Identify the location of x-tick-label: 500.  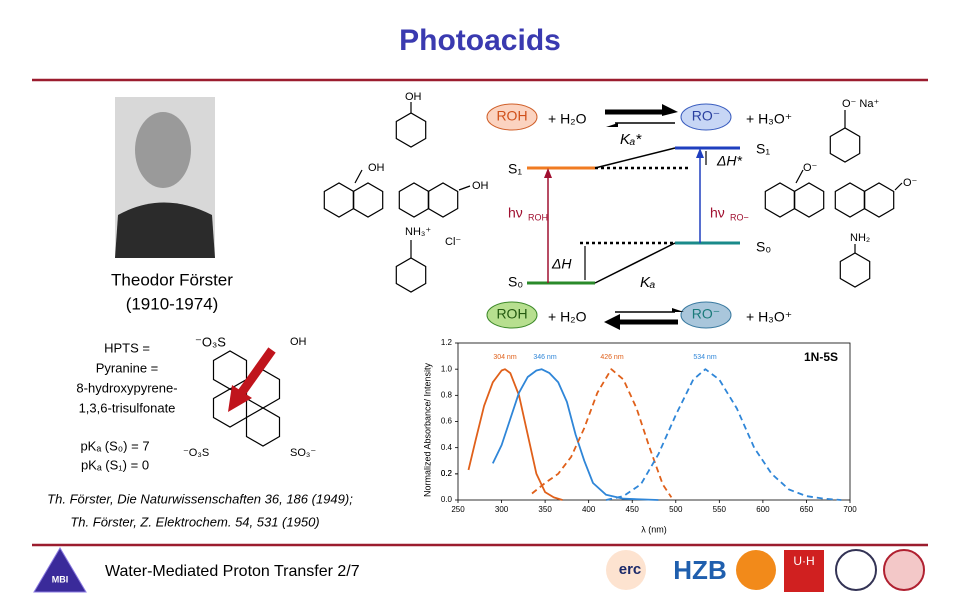
(676, 509).